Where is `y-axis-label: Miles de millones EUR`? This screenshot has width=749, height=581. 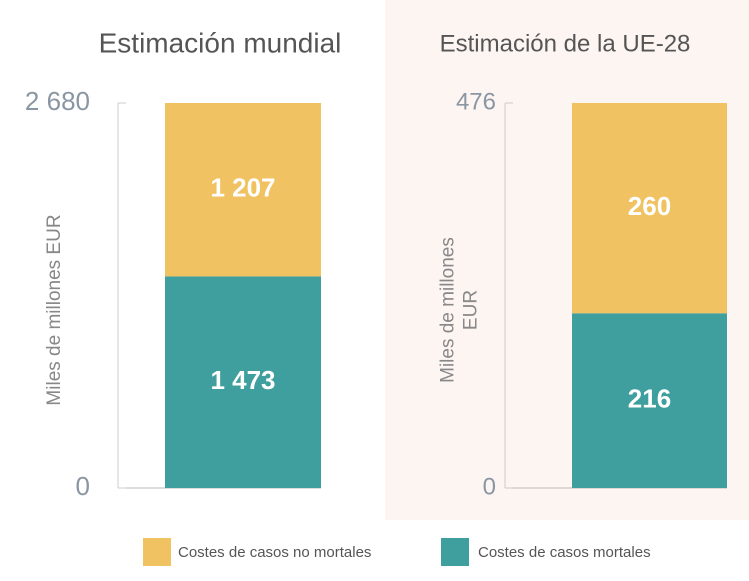
y-axis-label: Miles de millones EUR is located at coordinates (54, 309).